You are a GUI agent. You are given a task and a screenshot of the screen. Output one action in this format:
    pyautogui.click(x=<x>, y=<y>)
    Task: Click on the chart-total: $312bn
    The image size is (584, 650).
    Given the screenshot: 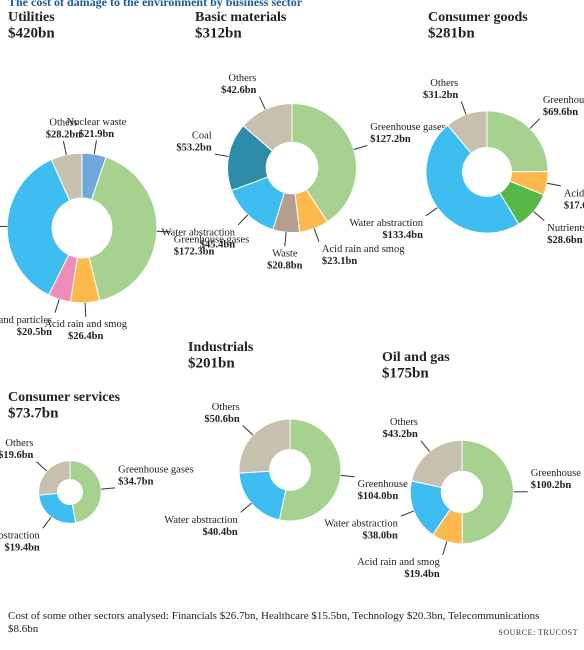 What is the action you would take?
    pyautogui.click(x=218, y=33)
    